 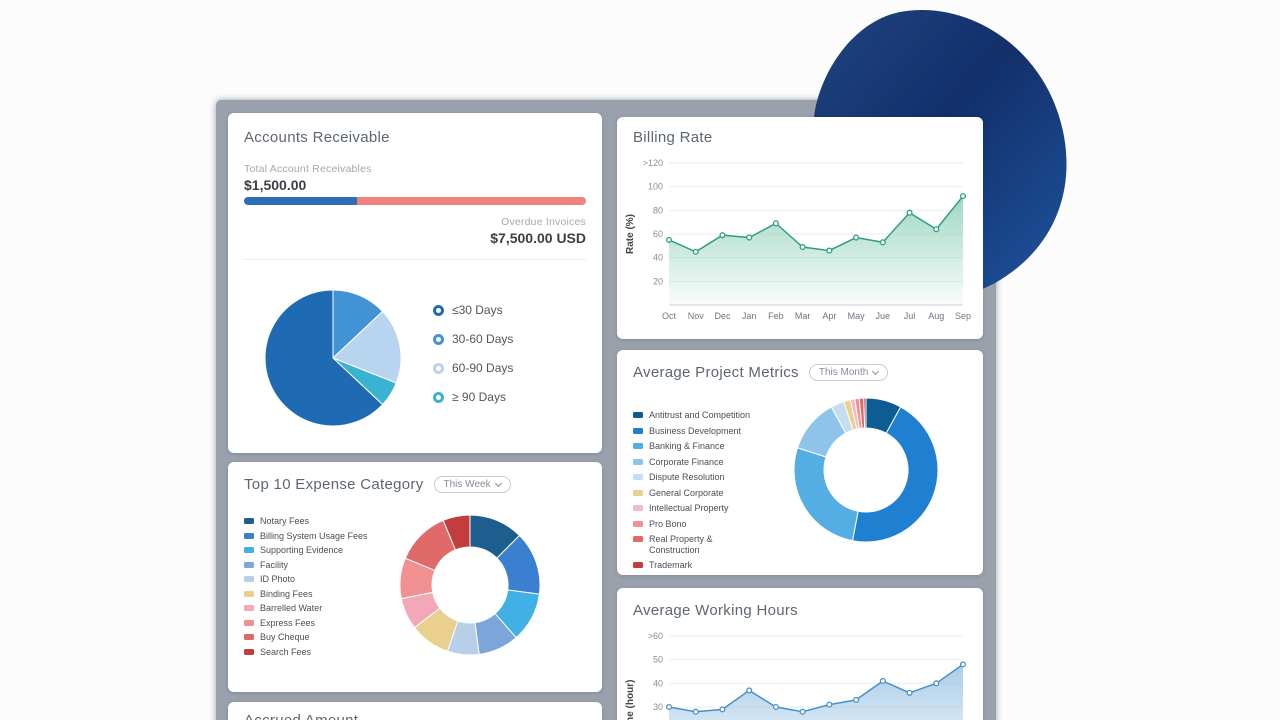 I want to click on legend-item: Binding Fees, so click(x=306, y=594).